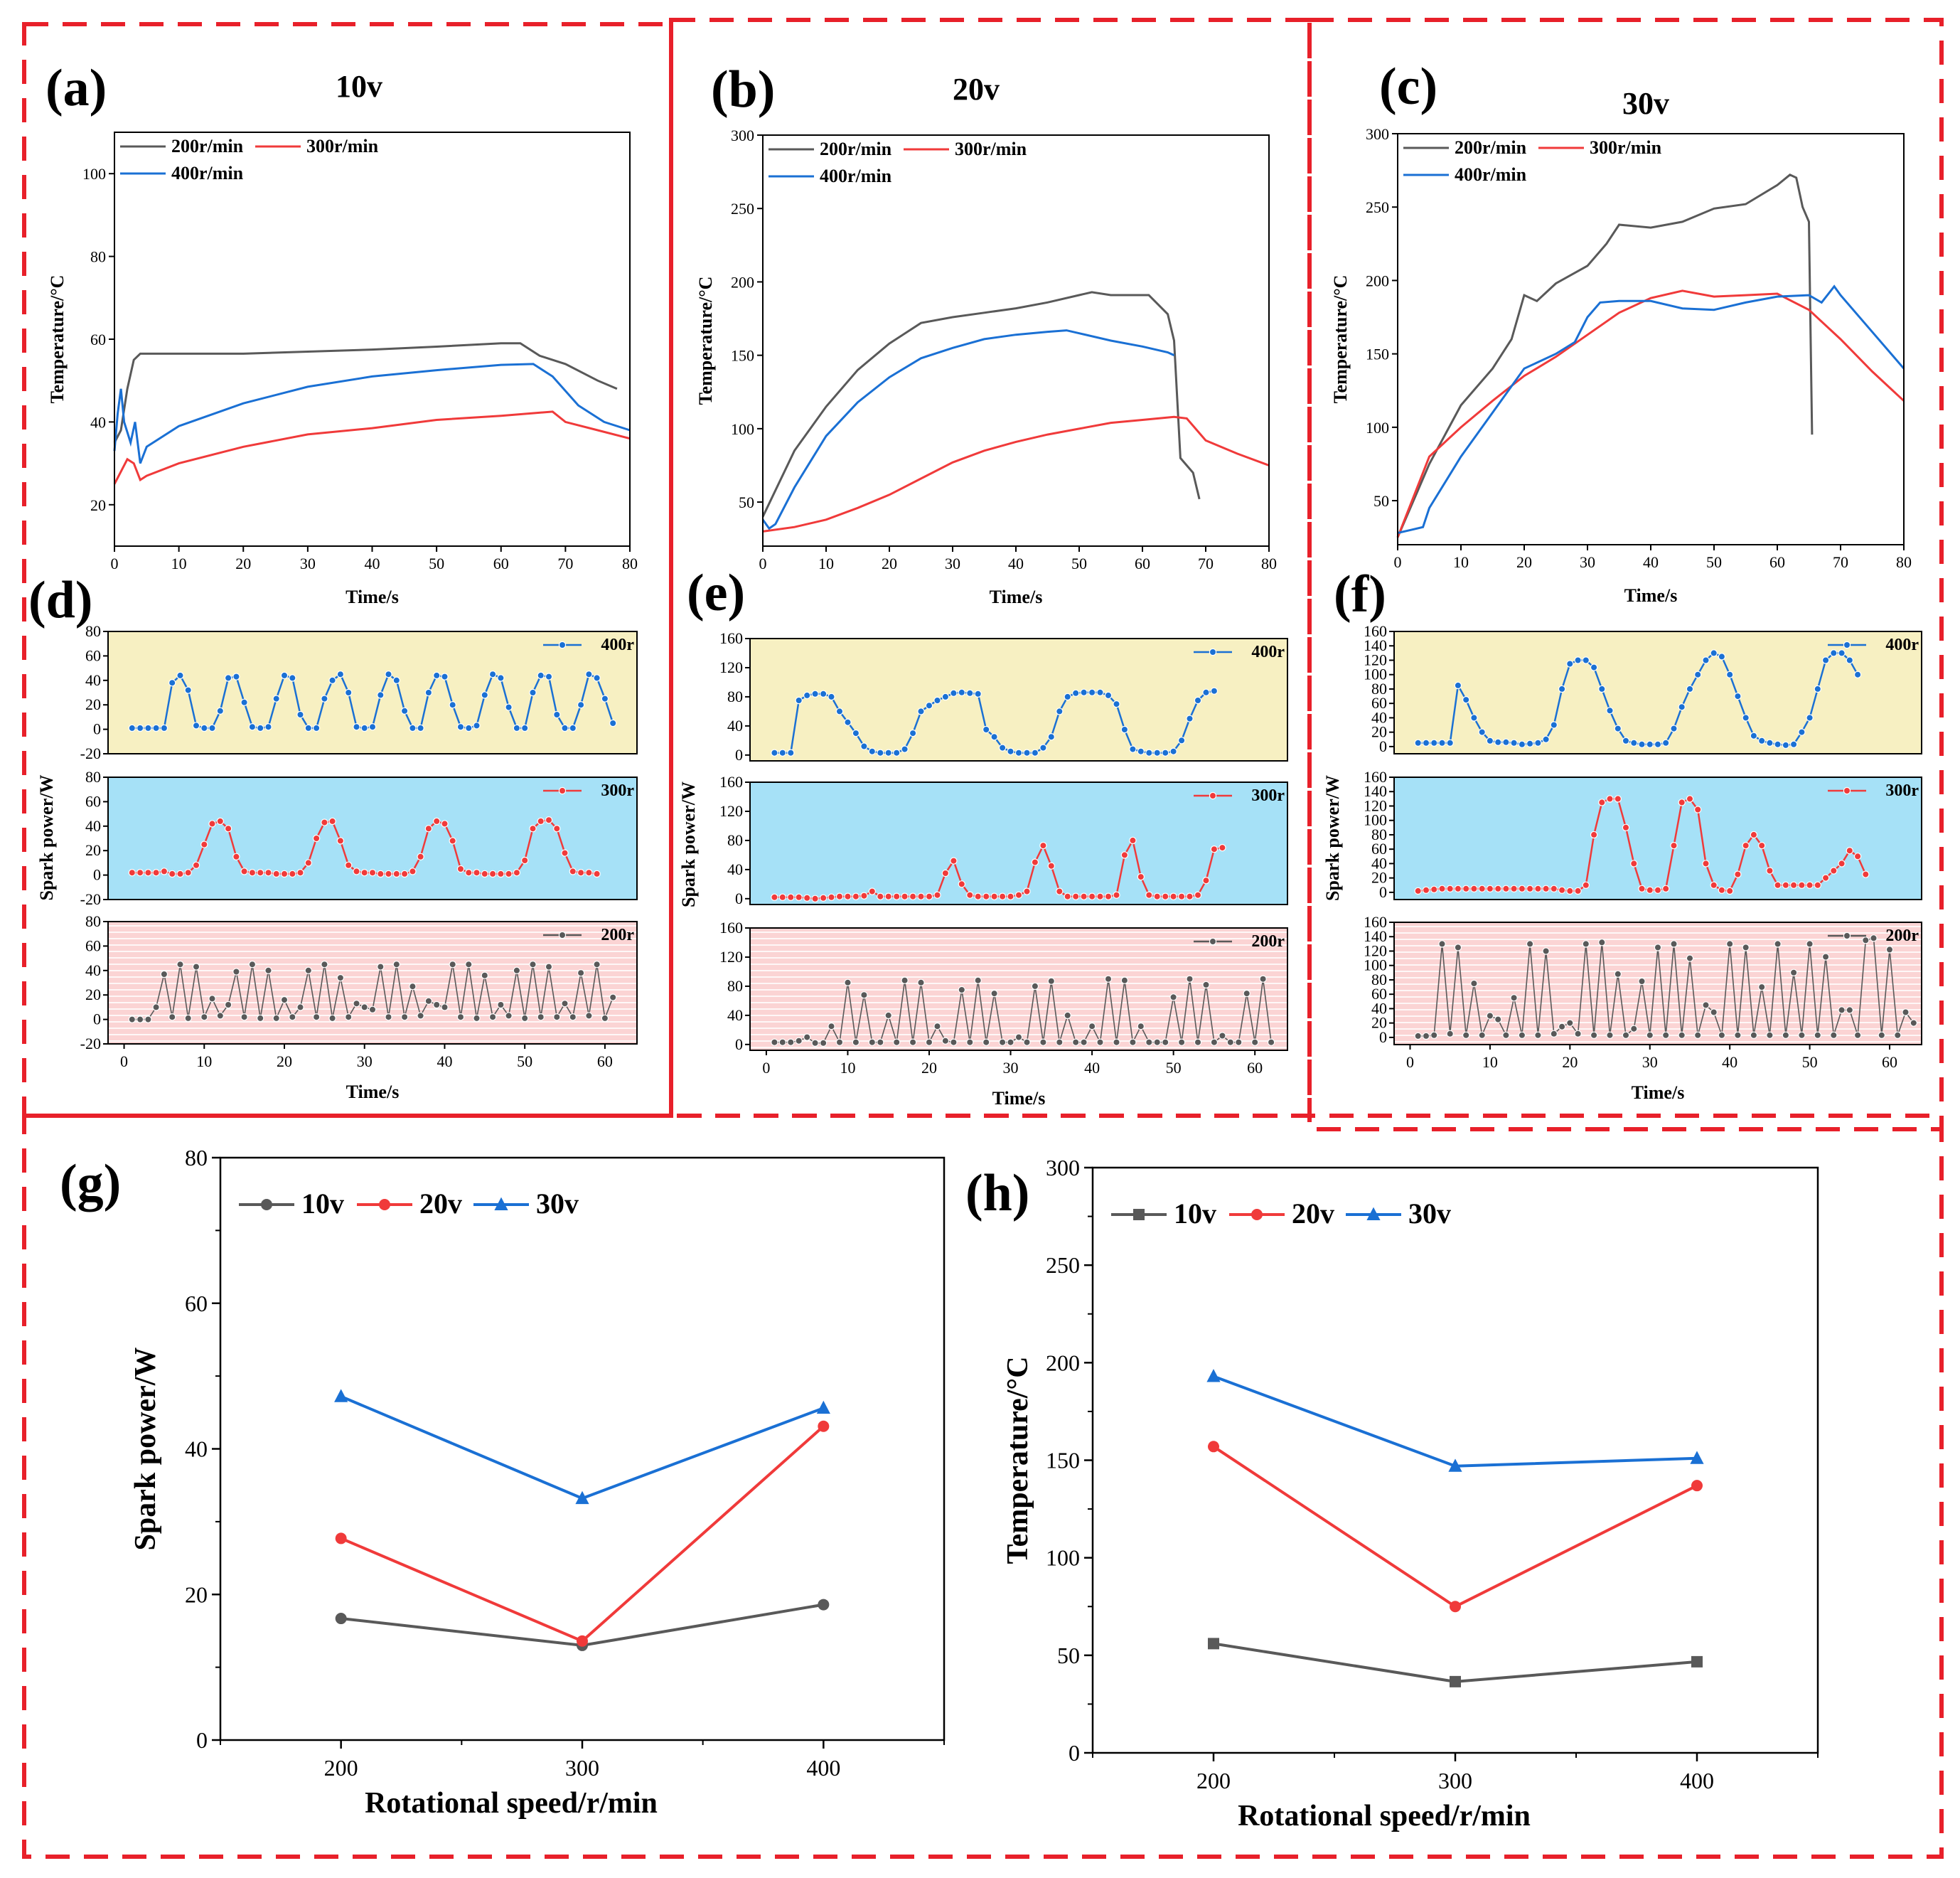  What do you see at coordinates (1398, 1213) in the screenshot?
I see `legend-entry-30v: 30v` at bounding box center [1398, 1213].